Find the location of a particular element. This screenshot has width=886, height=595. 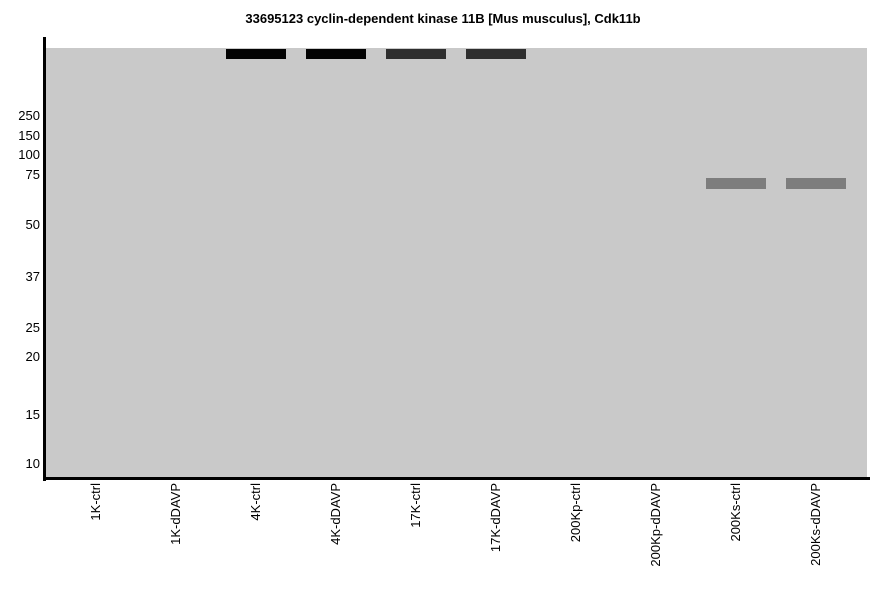

x-axis-lane-label: 200Ks-ctrl is located at coordinates (735, 512).